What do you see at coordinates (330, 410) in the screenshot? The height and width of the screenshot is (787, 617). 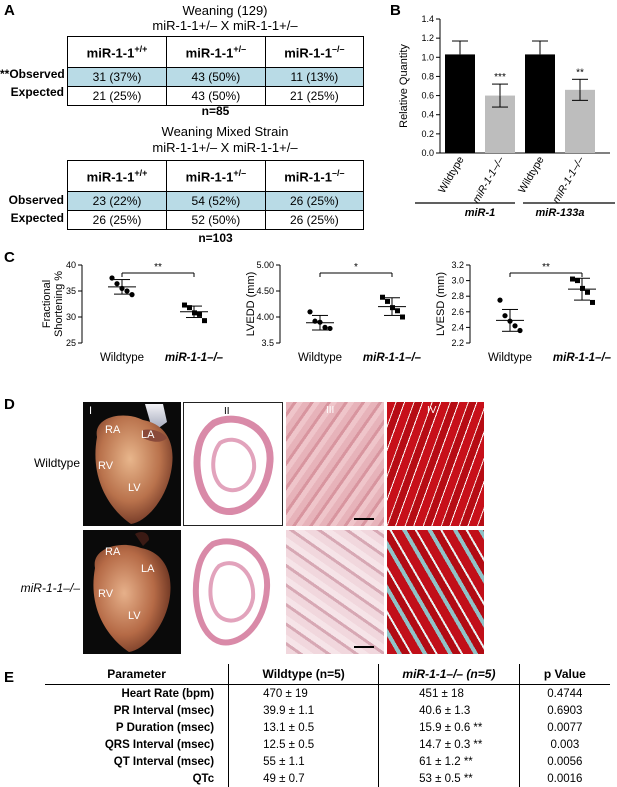 I see `col-label-III: III` at bounding box center [330, 410].